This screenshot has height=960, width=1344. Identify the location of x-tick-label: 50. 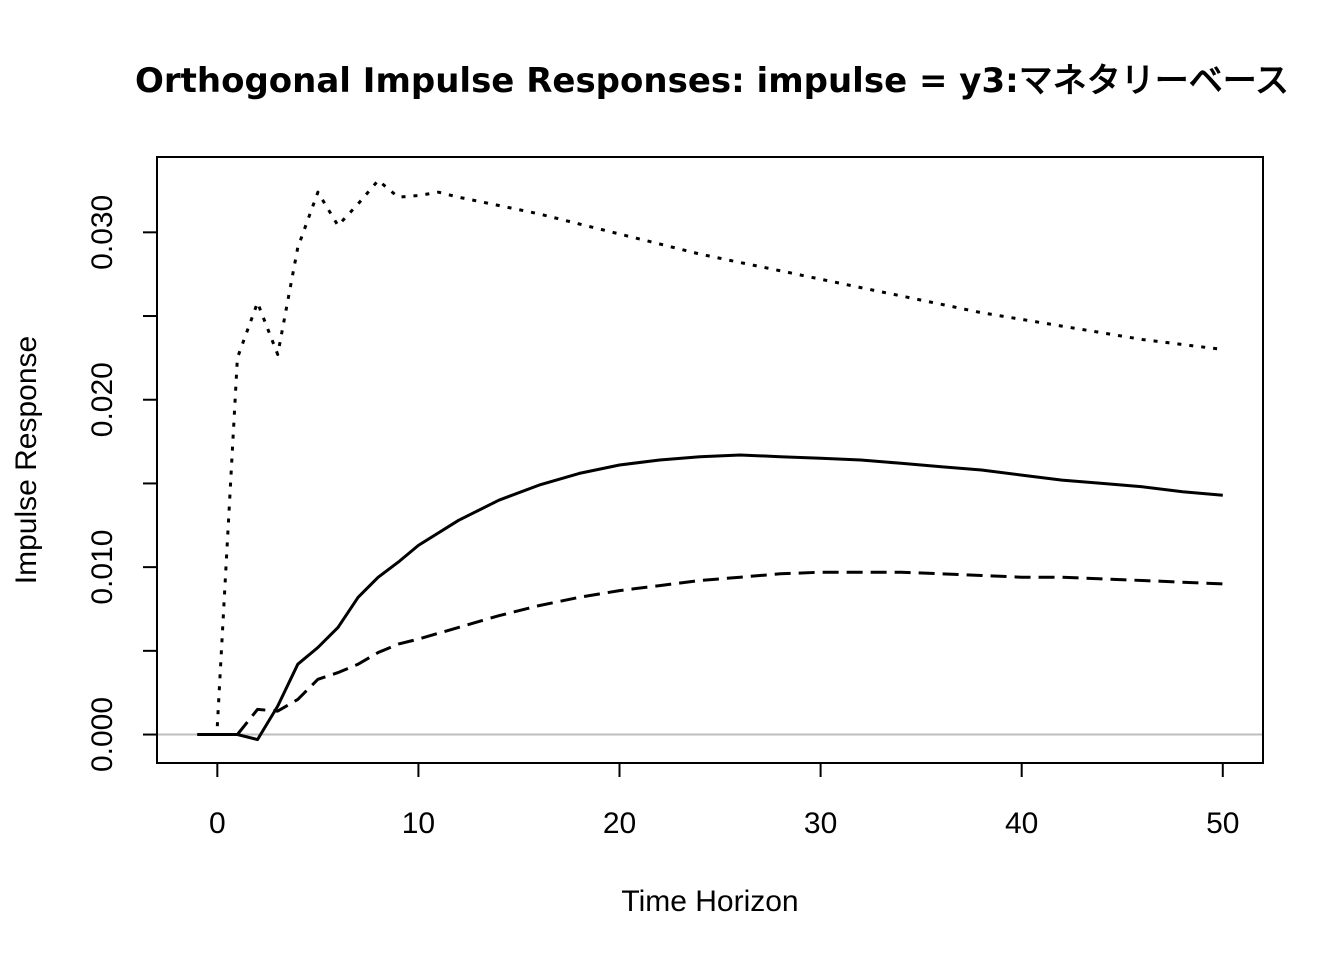
(1222, 823).